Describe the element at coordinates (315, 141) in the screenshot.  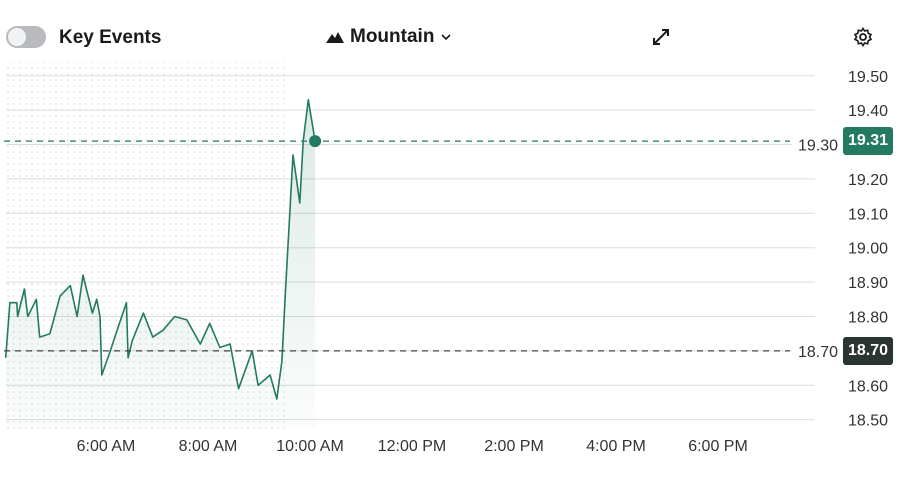
I see `last-price-dot` at that location.